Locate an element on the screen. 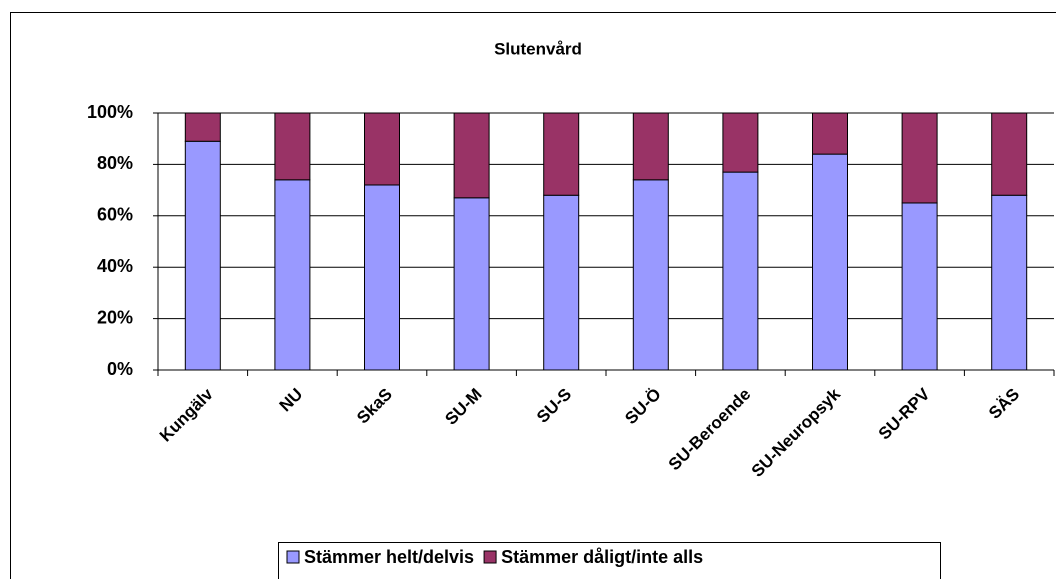  chart-title: Slutenvård is located at coordinates (538, 48).